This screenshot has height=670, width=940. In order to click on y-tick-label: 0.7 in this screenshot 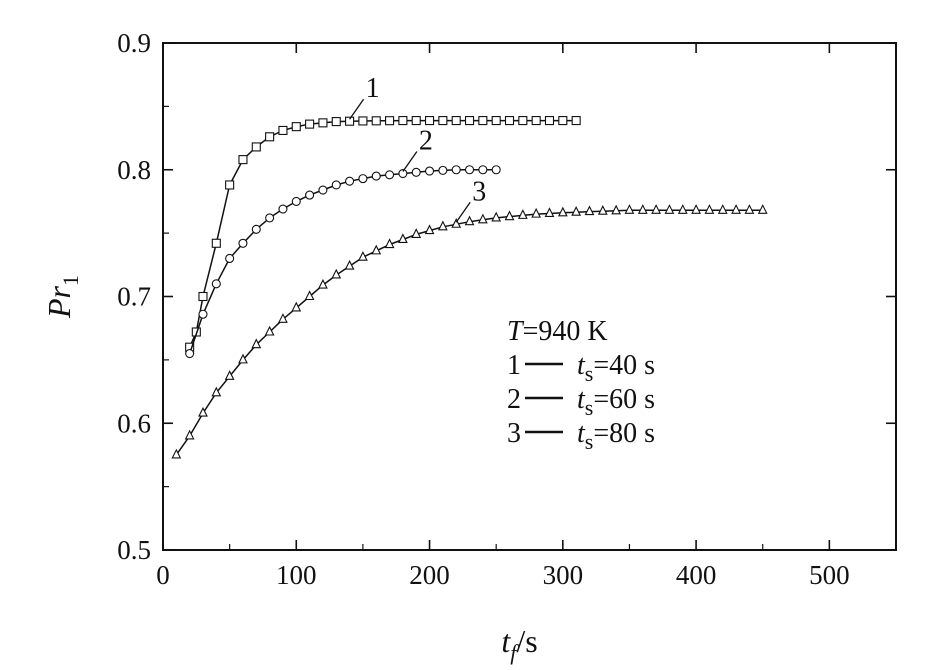, I will do `click(134, 297)`.